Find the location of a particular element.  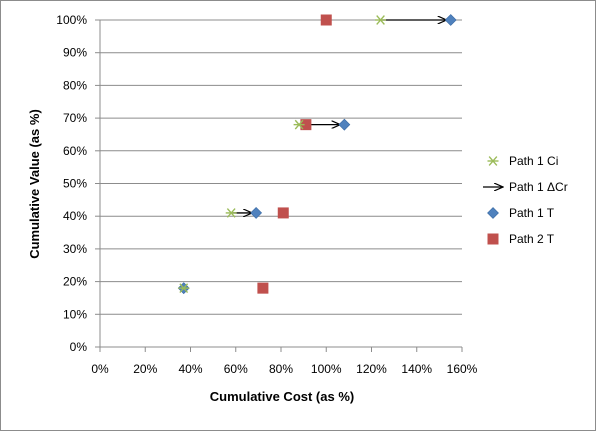

x-tick-label: 120% is located at coordinates (371, 369).